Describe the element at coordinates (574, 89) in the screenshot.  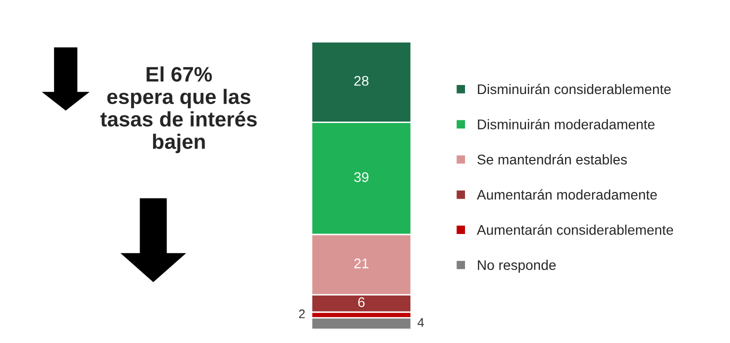
I see `legend-label: Disminuirán considerablemente` at that location.